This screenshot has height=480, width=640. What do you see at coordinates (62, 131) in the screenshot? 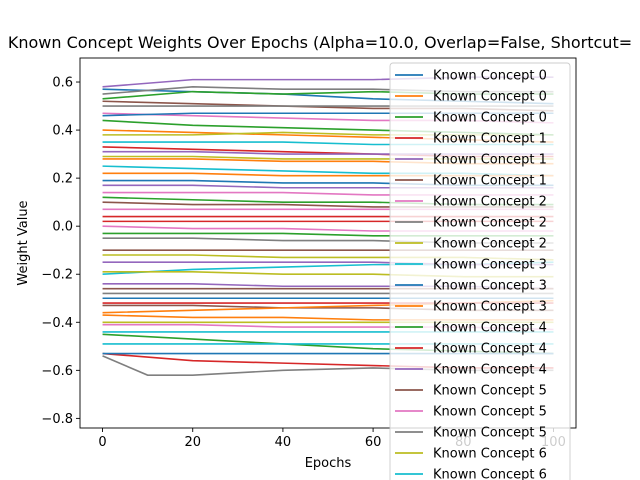
I see `y-tick-label: 0.4` at bounding box center [62, 131].